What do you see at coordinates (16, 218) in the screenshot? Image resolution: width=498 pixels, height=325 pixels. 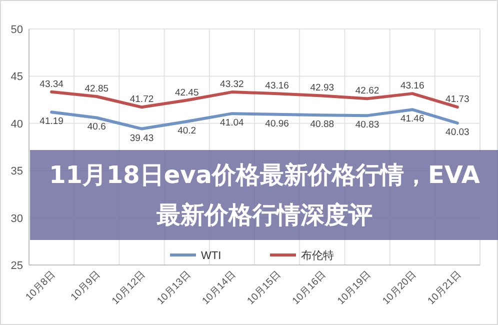 I see `y-tick-label: 30` at bounding box center [16, 218].